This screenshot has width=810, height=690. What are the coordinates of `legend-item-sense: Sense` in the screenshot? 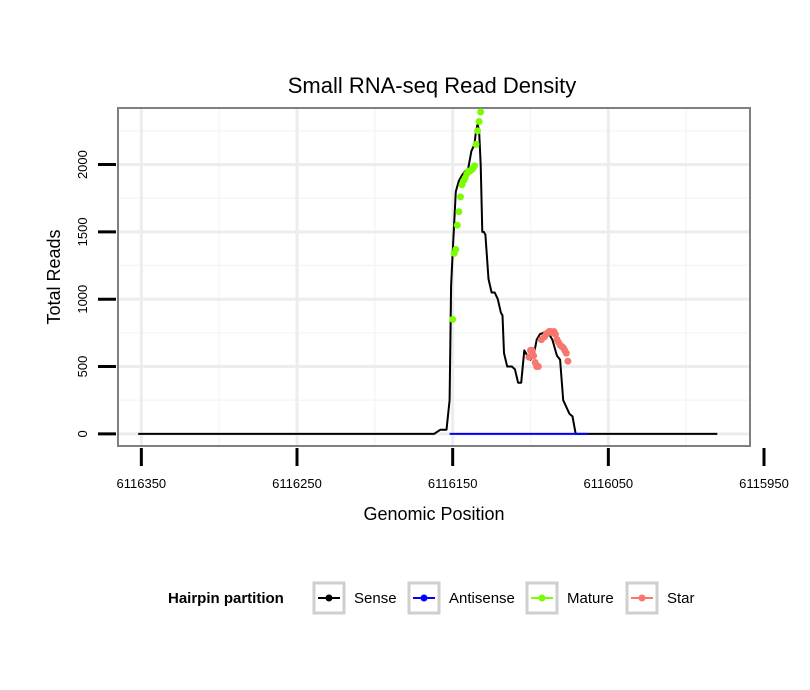 It's located at (354, 598).